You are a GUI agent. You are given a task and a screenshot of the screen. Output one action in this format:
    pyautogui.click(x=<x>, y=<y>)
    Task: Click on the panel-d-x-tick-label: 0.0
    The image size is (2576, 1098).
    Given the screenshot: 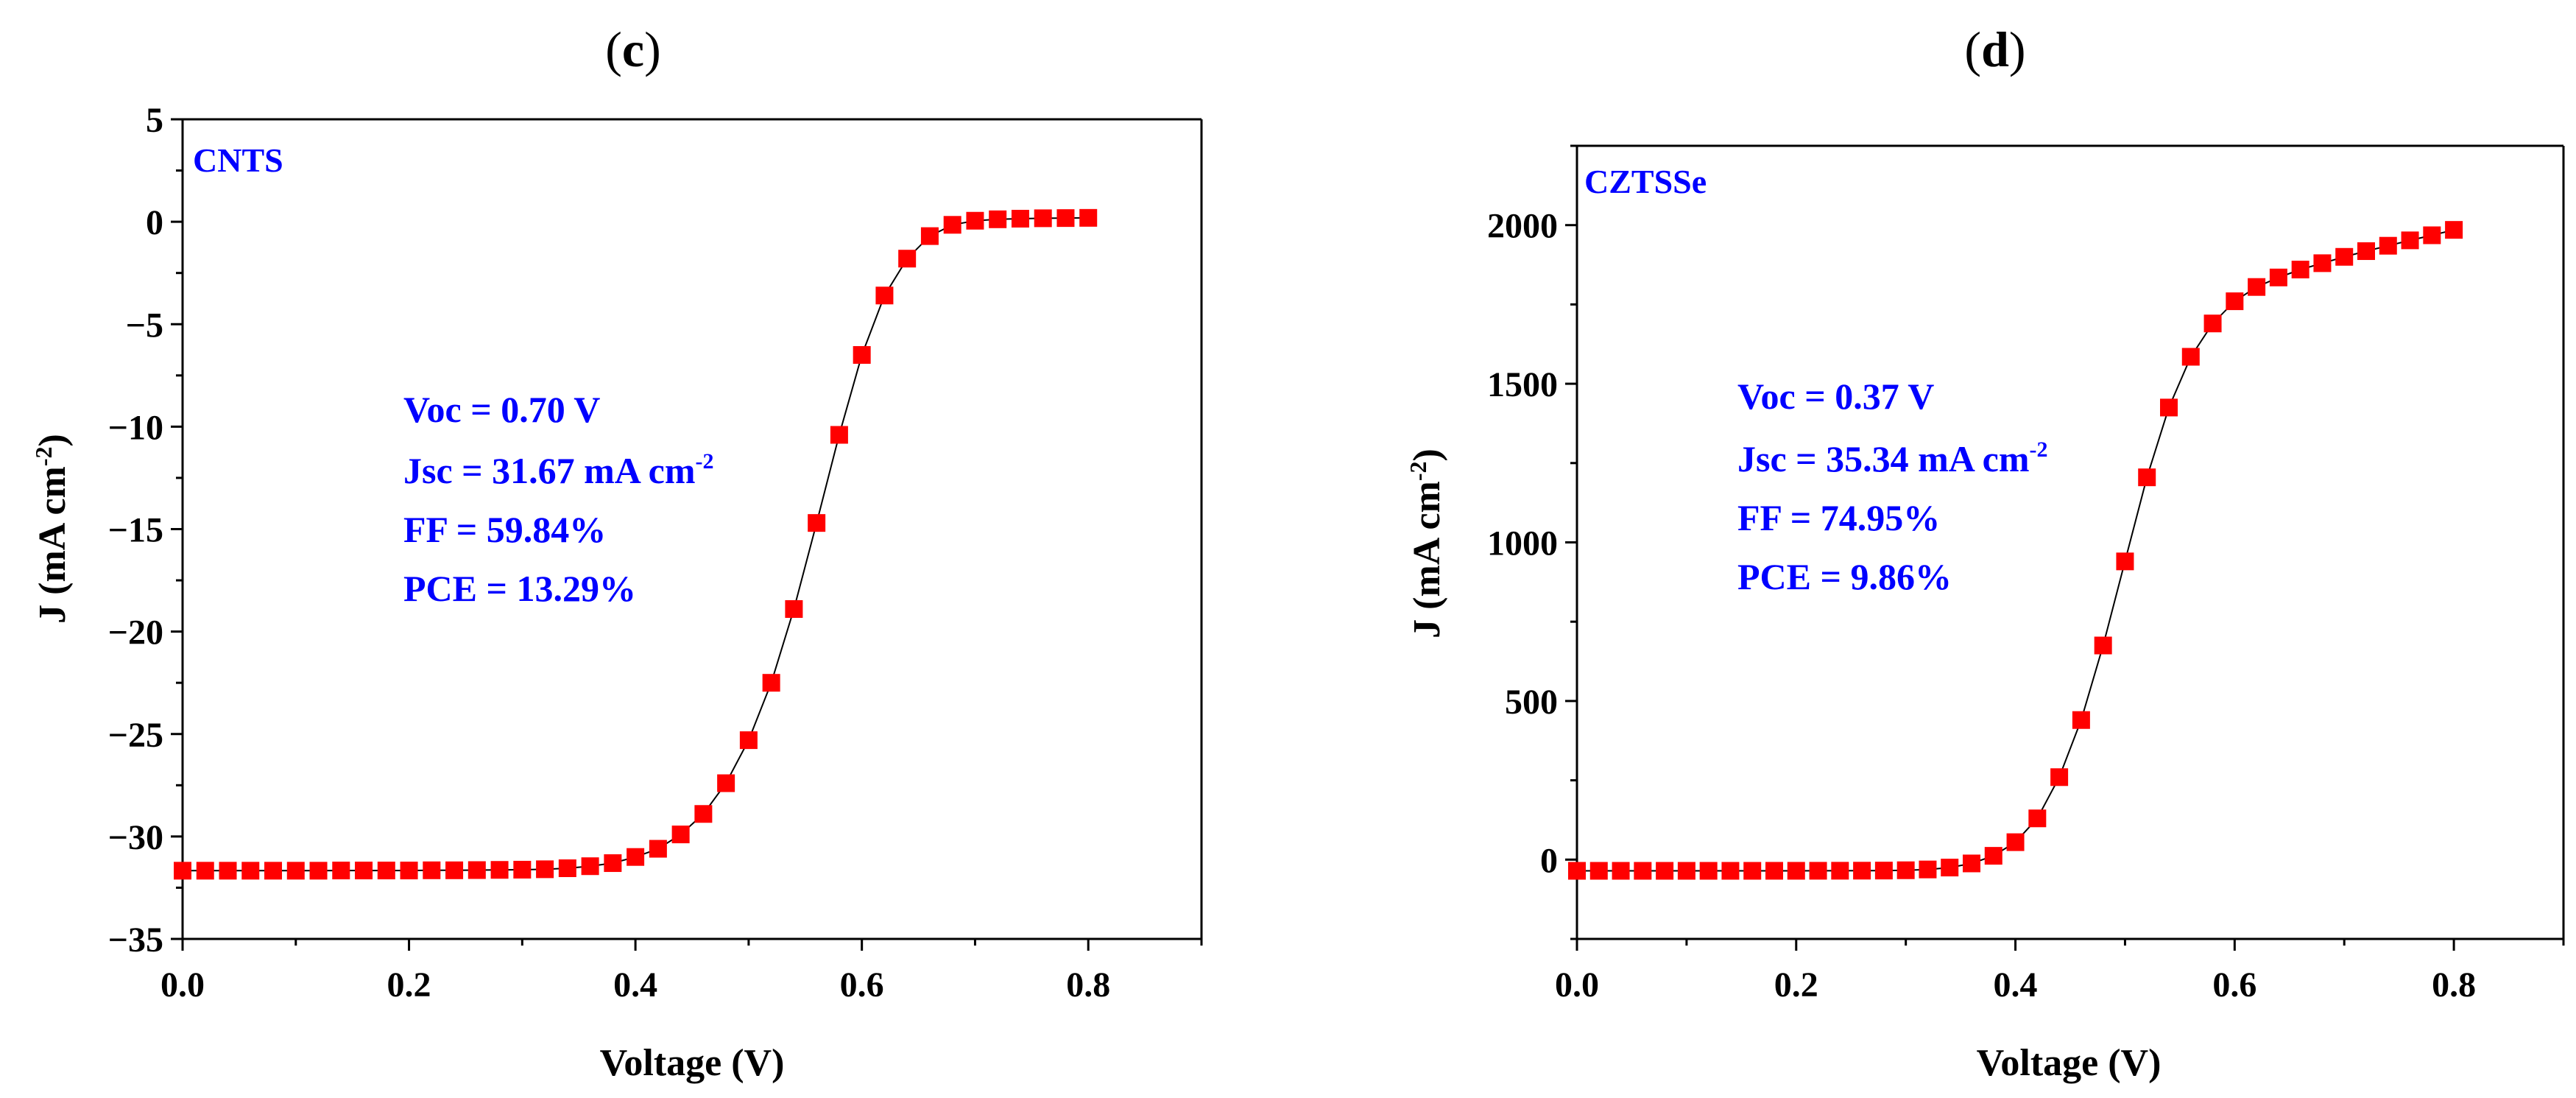 What is the action you would take?
    pyautogui.click(x=1577, y=985)
    